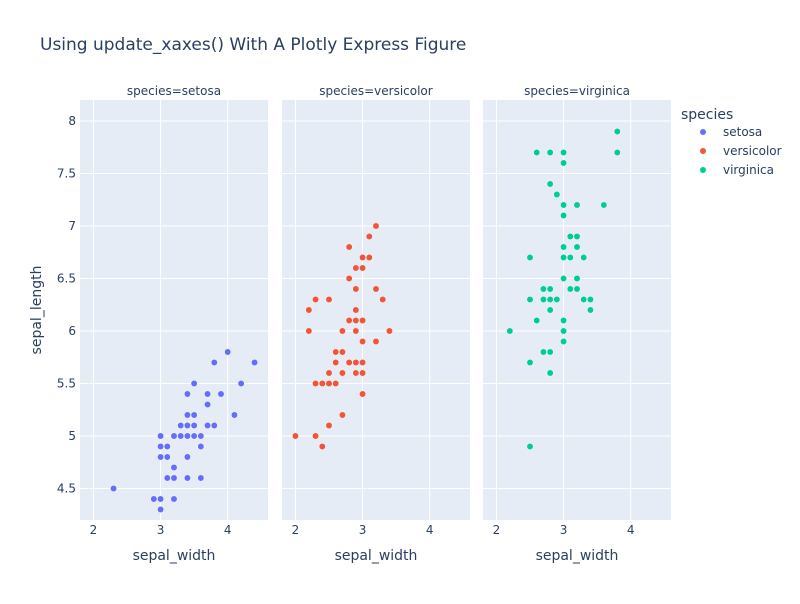 This screenshot has width=800, height=604. I want to click on legend-item-versicolor: versicolor, so click(740, 151).